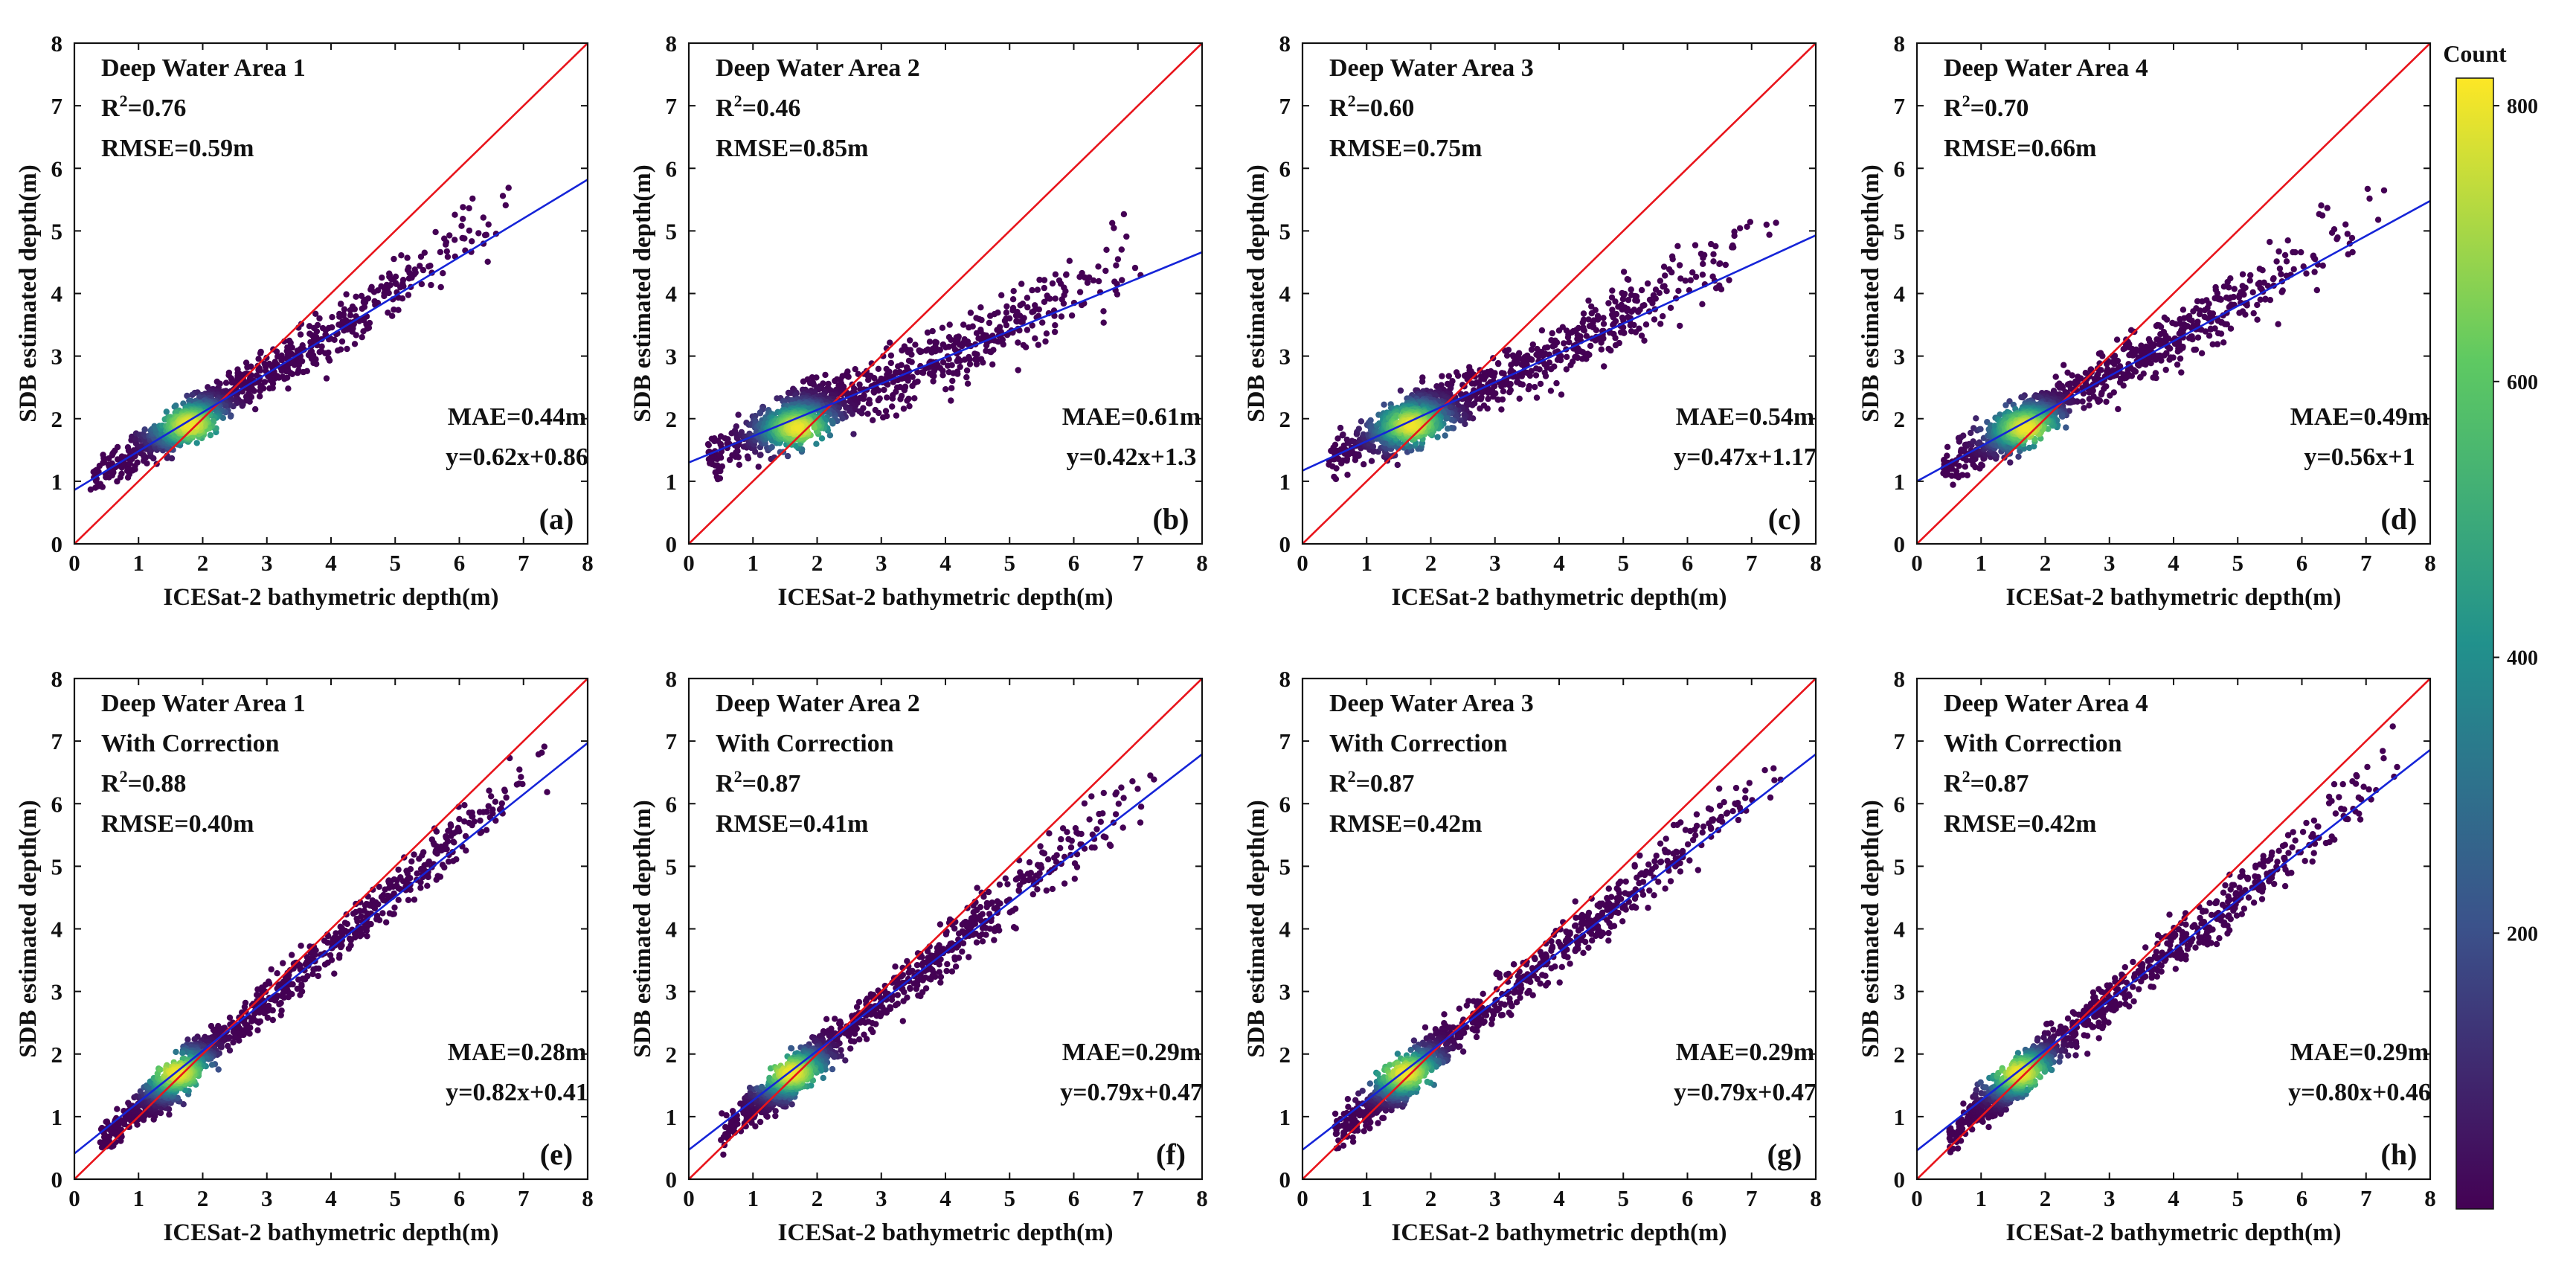 This screenshot has width=2576, height=1267. Describe the element at coordinates (460, 563) in the screenshot. I see `x-tick-label: 6` at that location.